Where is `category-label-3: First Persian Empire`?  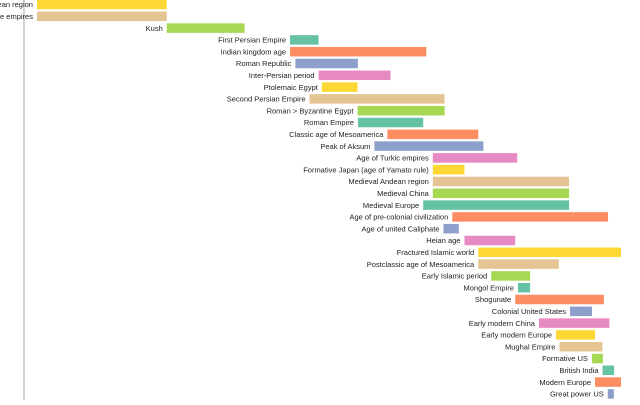 category-label-3: First Persian Empire is located at coordinates (252, 40).